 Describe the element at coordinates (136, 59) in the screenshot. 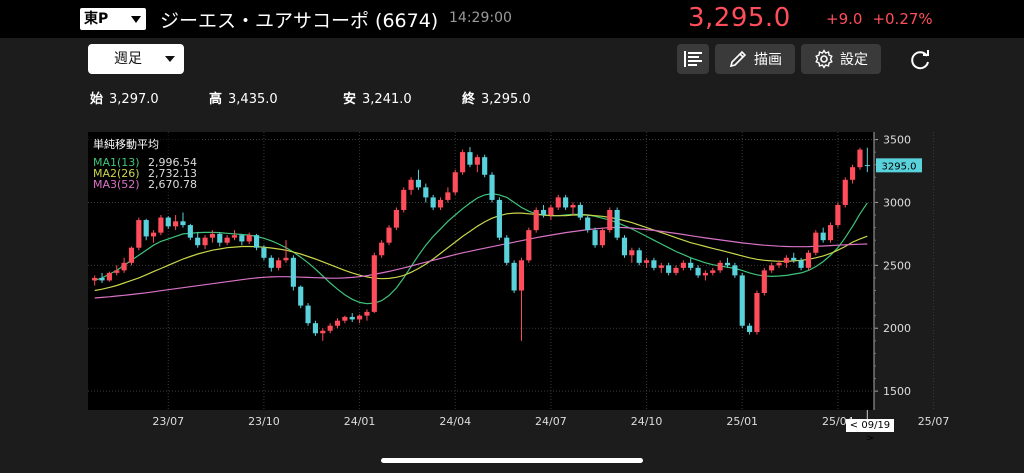

I see `period-select: 週足` at that location.